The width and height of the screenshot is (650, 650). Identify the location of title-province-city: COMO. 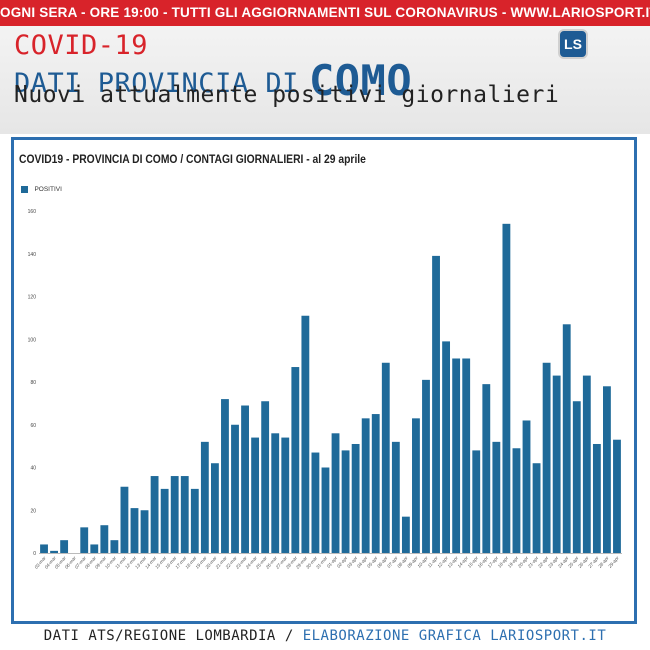
(360, 80).